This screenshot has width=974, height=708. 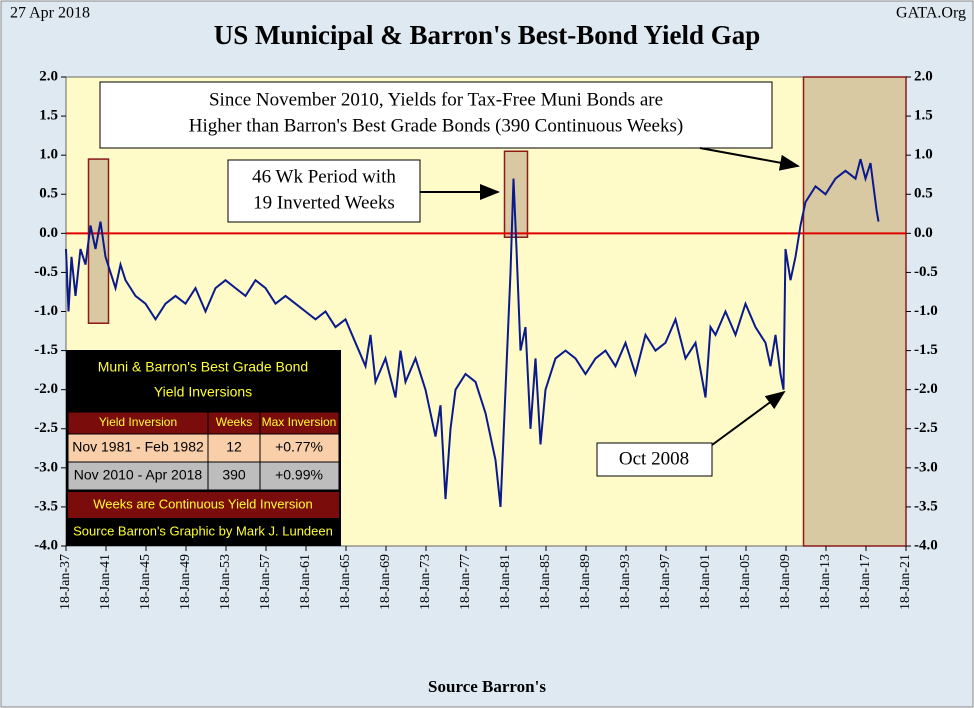 I want to click on y2-tick-label: 1.5, so click(x=923, y=116).